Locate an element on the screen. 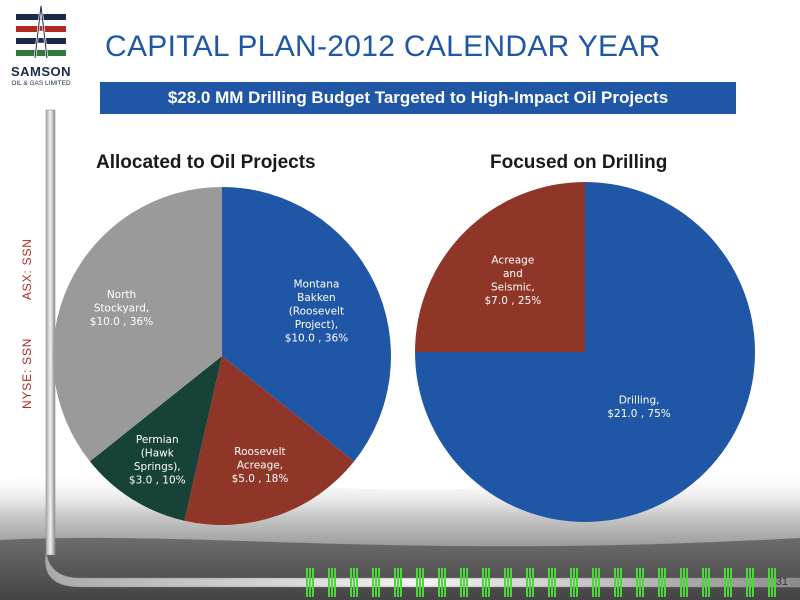 Image resolution: width=800 pixels, height=600 pixels. pie1-slice-3-label: North Stockyard, $10.0 , 36% is located at coordinates (121, 308).